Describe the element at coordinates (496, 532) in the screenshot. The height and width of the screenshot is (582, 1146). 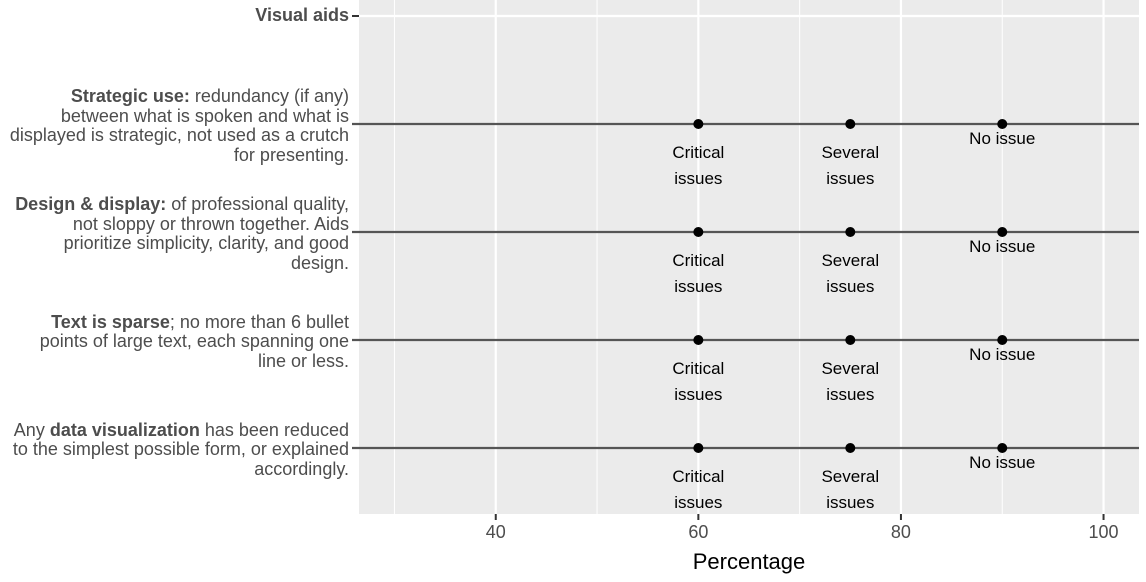
I see `x-tick-label: 40` at that location.